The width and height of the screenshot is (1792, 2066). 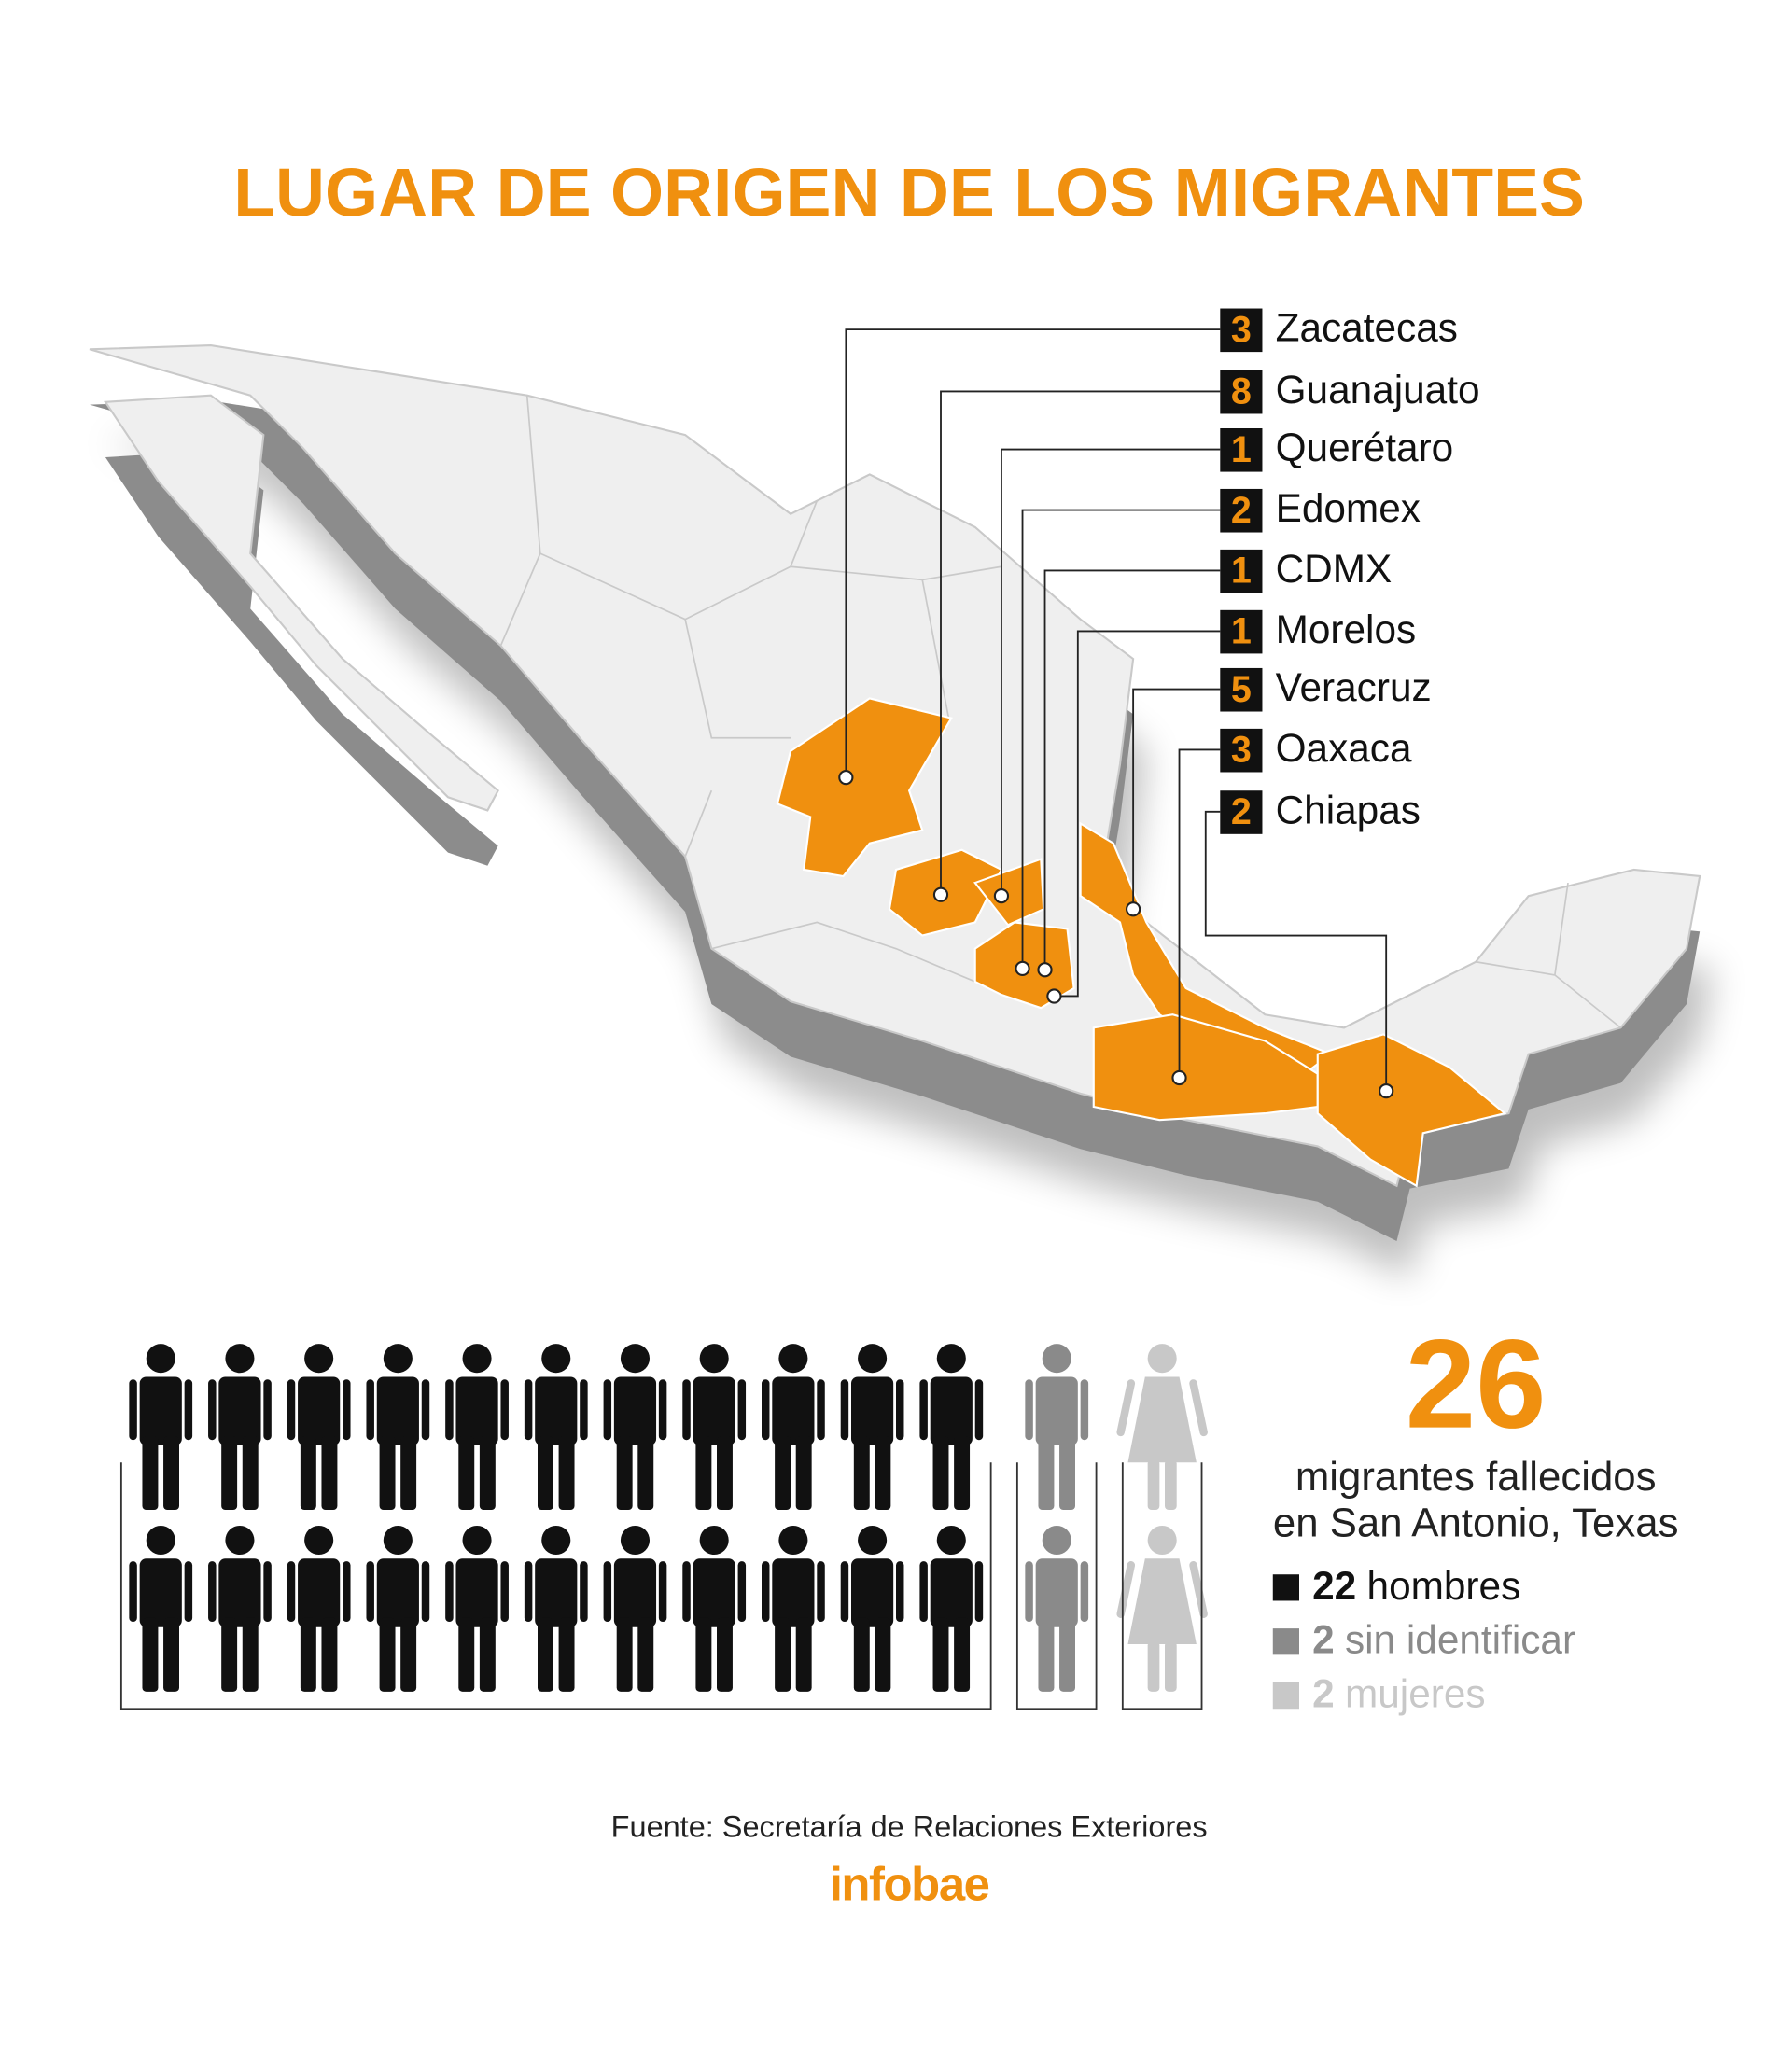 I want to click on count-box, so click(x=1241, y=510).